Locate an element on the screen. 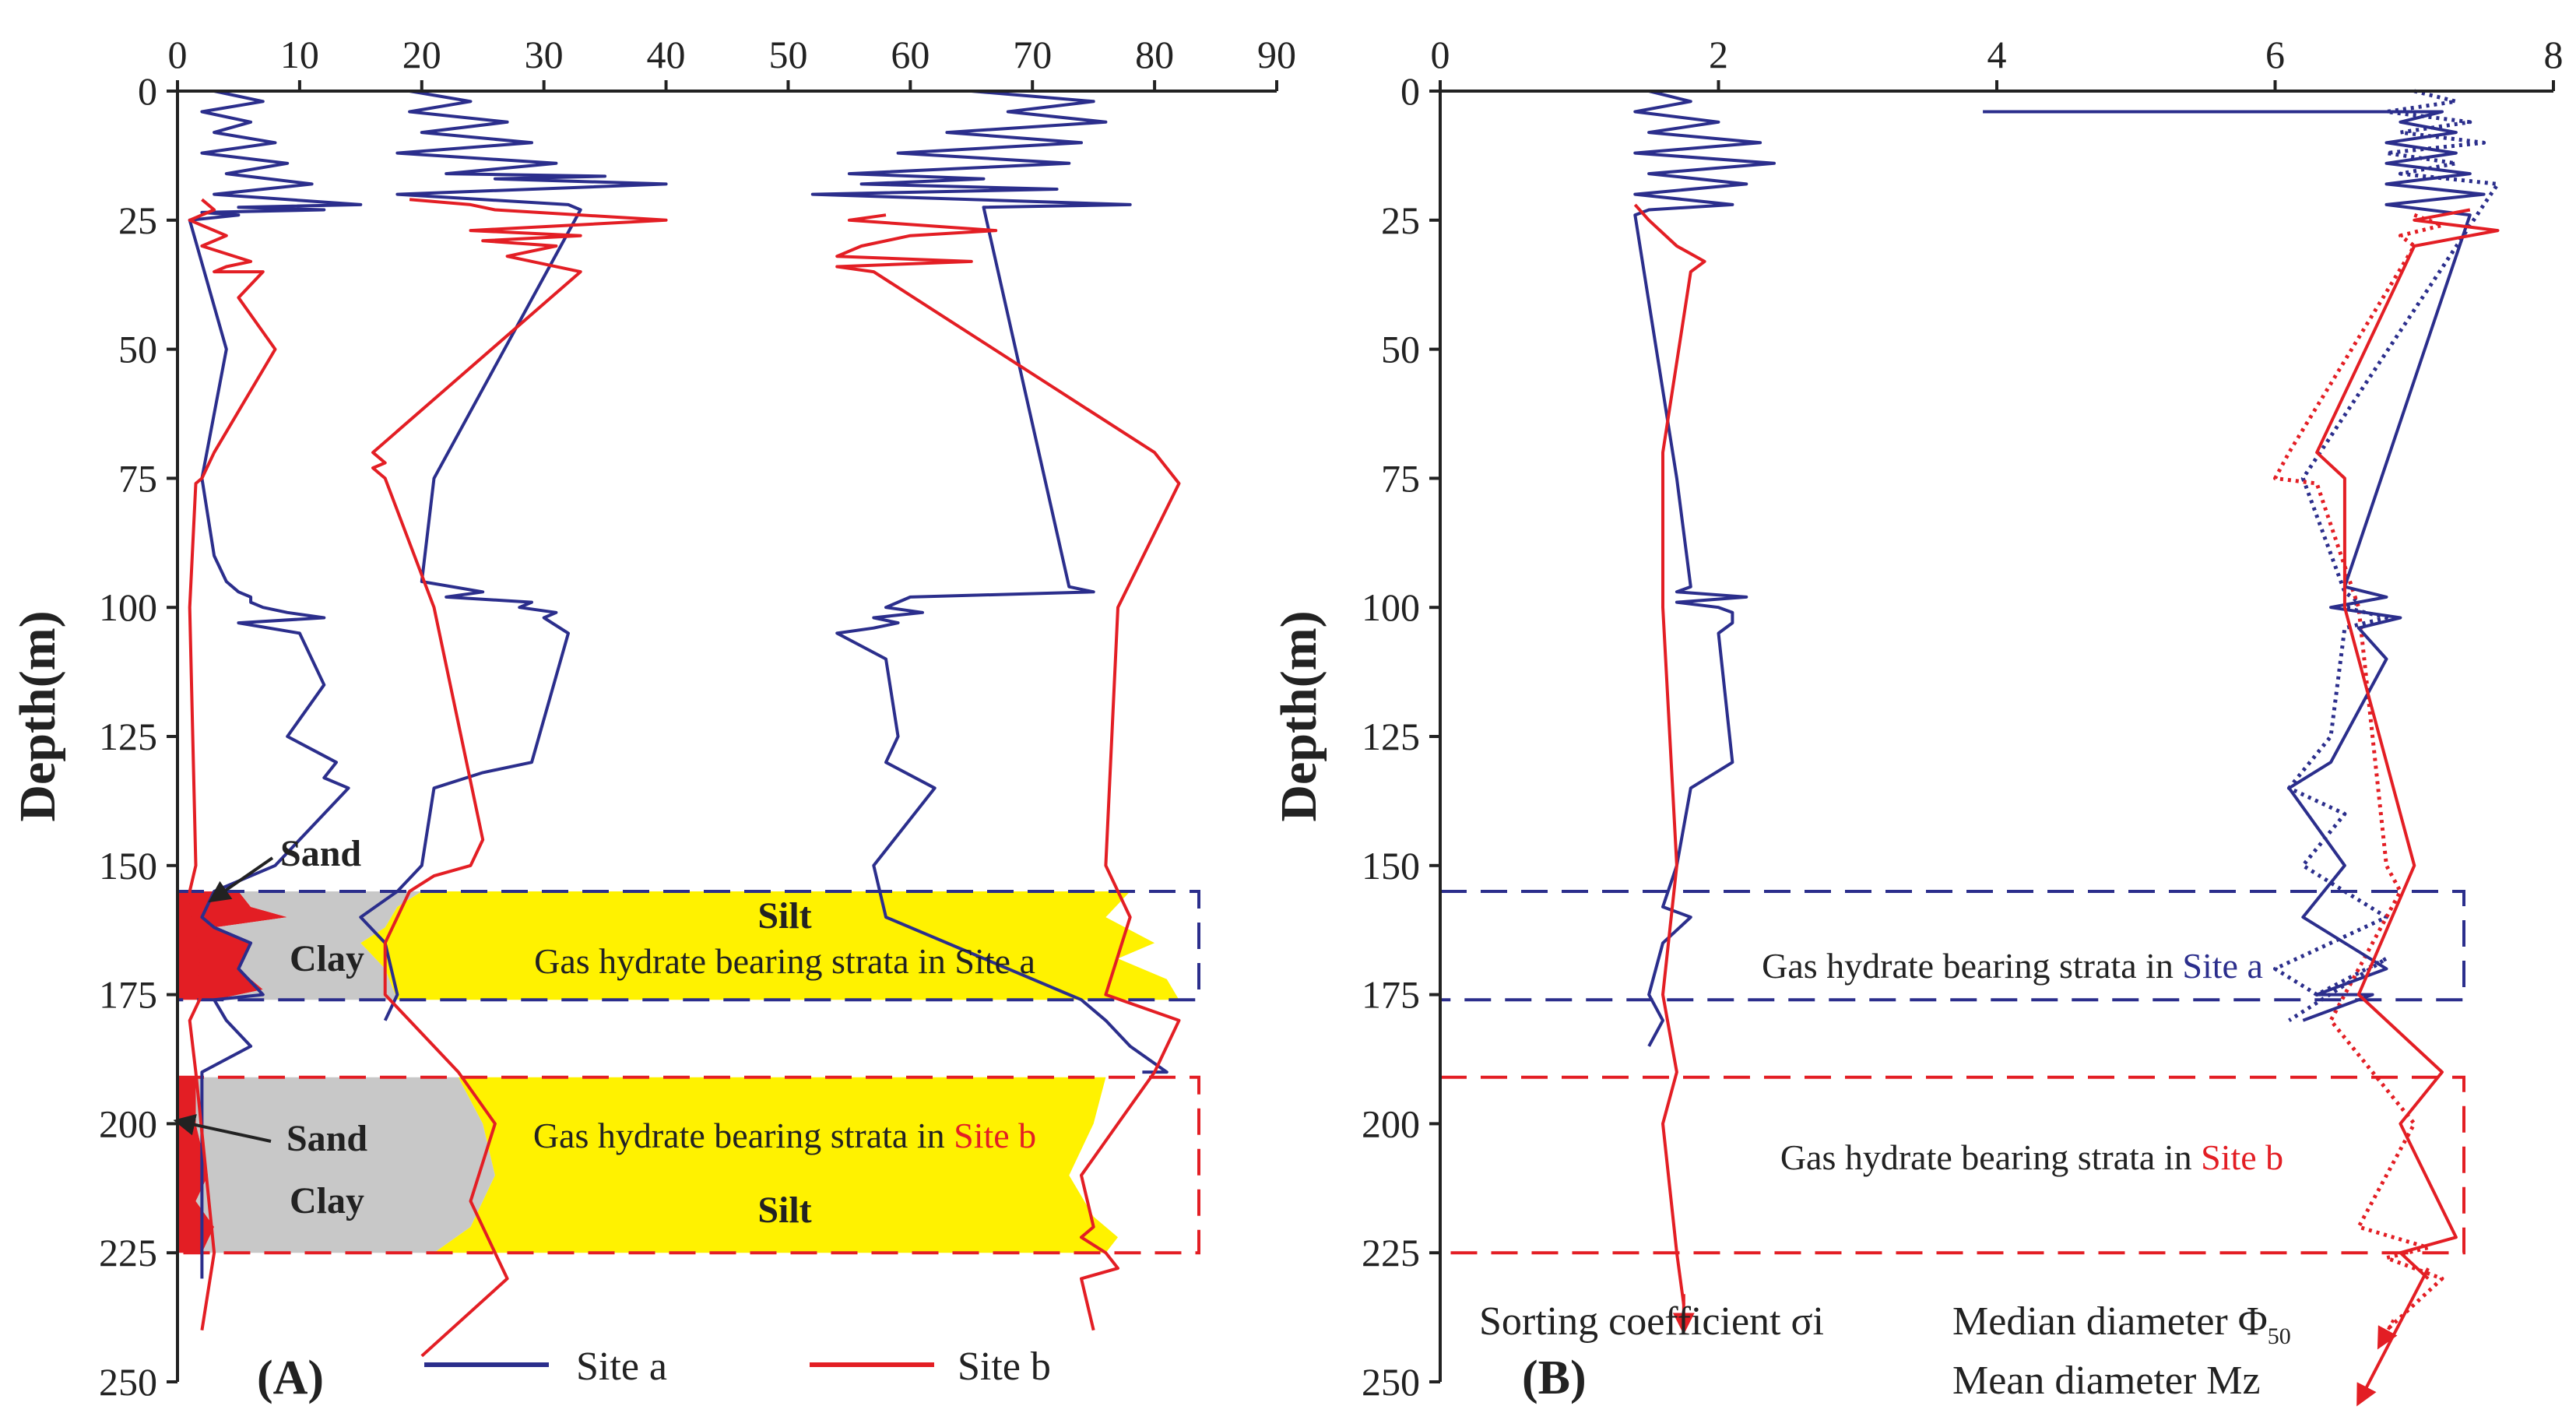  mean-diameter-label: Mean diameter Mz is located at coordinates (2106, 1381).